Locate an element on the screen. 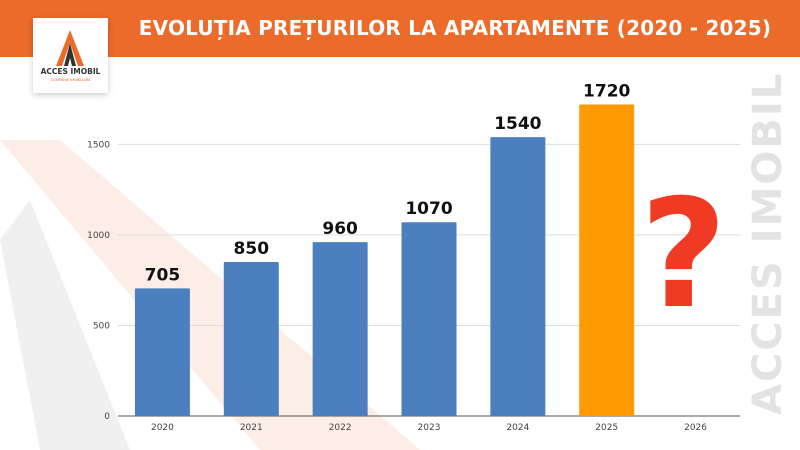 The image size is (800, 450). question-mark: ? is located at coordinates (684, 255).